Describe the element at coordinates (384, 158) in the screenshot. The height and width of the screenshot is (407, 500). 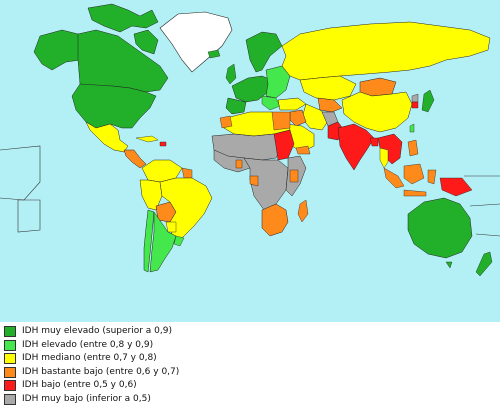
I see `region-thailand` at that location.